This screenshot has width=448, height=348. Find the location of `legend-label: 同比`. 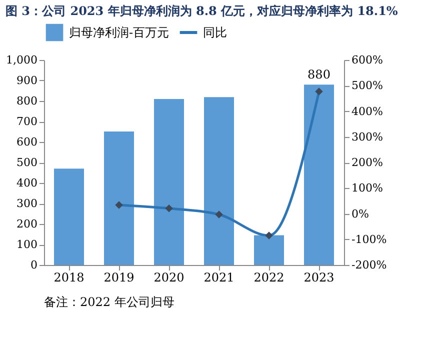

legend-label: 同比 is located at coordinates (215, 33).